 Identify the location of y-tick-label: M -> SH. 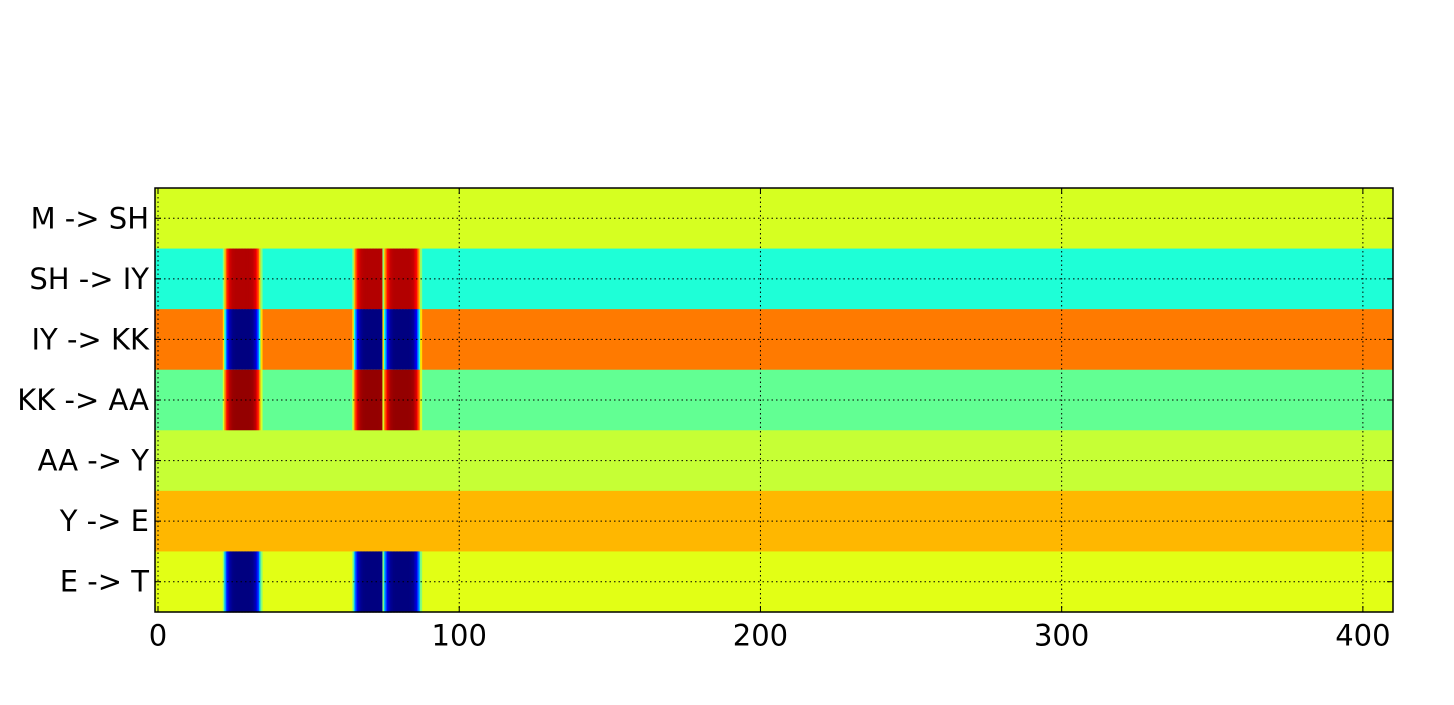
(90, 218).